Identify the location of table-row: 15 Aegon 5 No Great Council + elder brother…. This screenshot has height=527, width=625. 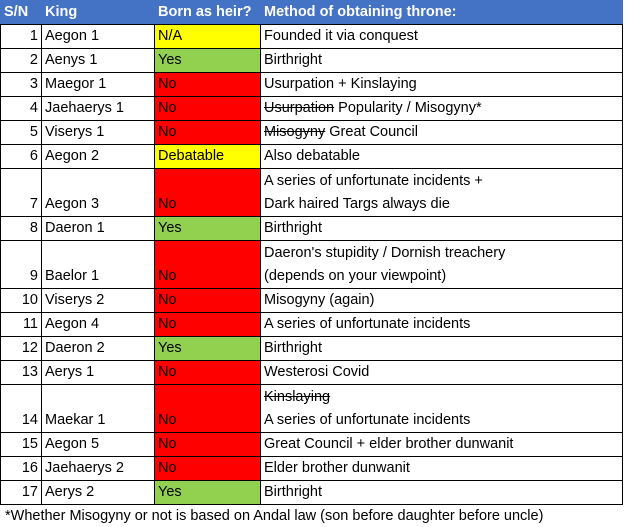
(311, 444).